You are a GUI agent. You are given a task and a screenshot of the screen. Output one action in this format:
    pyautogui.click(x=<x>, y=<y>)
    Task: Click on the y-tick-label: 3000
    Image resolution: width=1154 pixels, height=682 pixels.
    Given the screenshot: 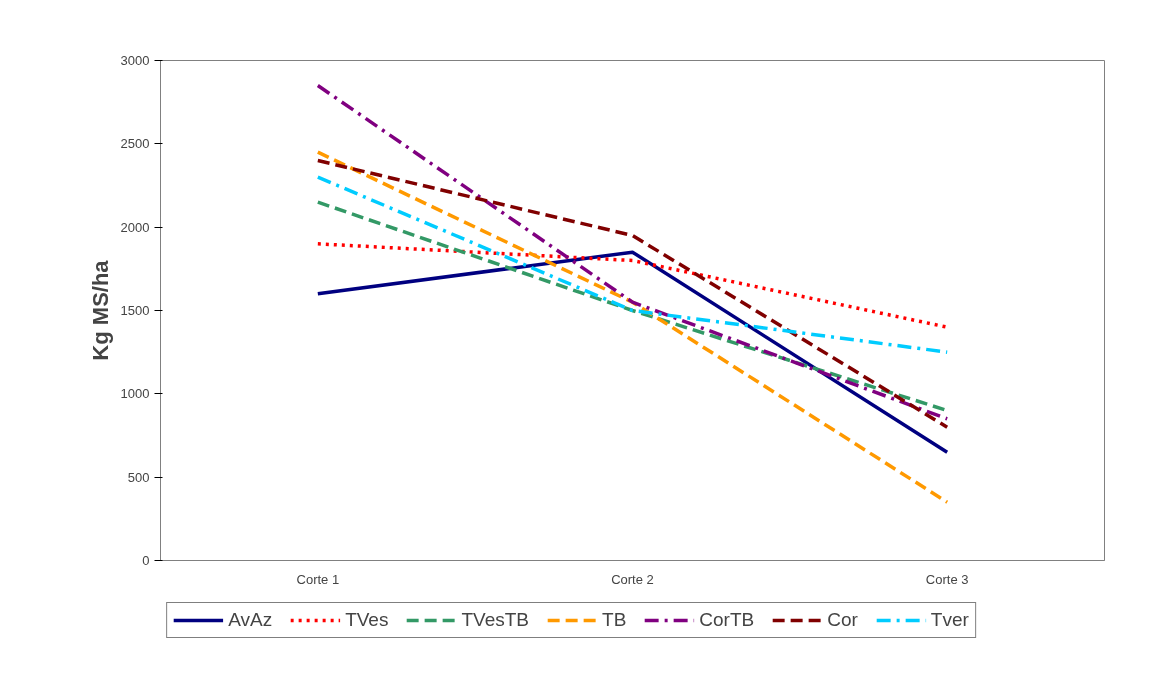 What is the action you would take?
    pyautogui.click(x=135, y=60)
    